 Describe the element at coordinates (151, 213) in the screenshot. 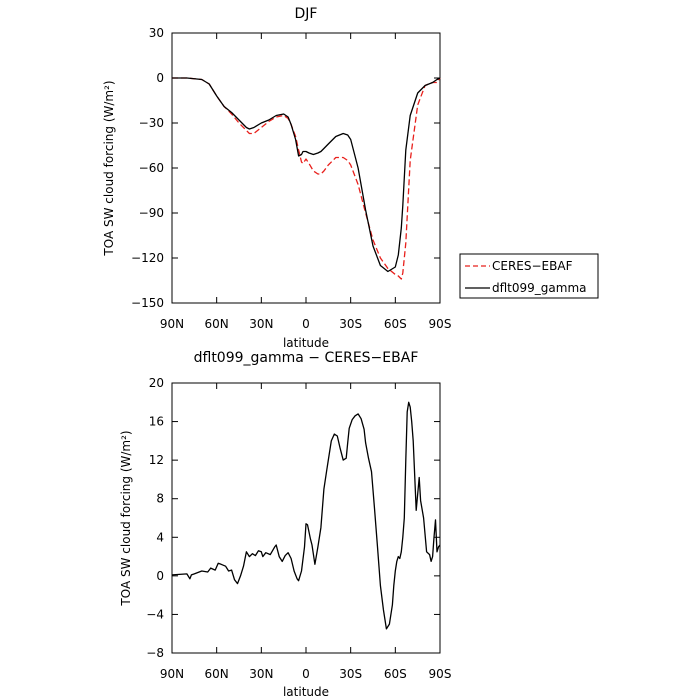

I see `y-tick-label: −90` at that location.